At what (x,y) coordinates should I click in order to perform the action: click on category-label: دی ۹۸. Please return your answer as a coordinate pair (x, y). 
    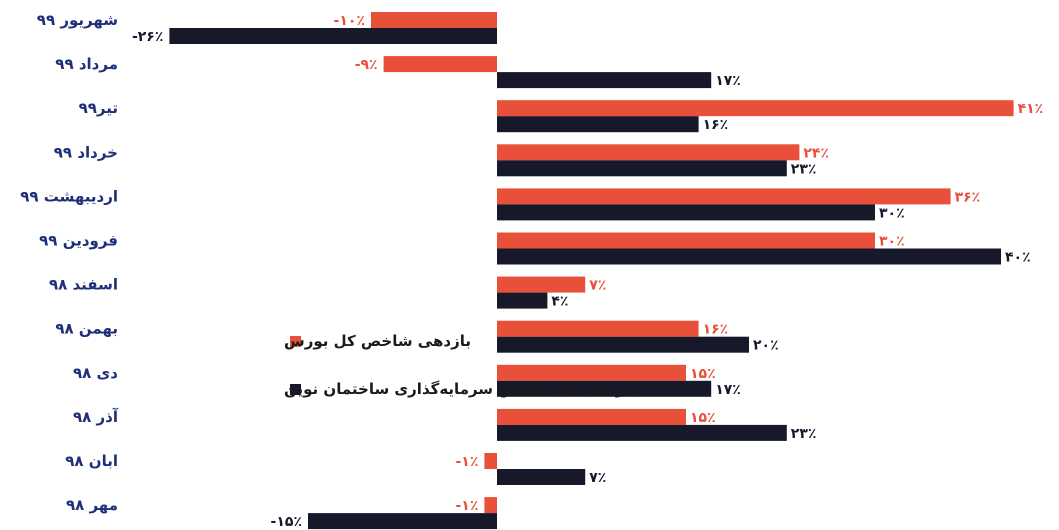
    Looking at the image, I should click on (95, 373).